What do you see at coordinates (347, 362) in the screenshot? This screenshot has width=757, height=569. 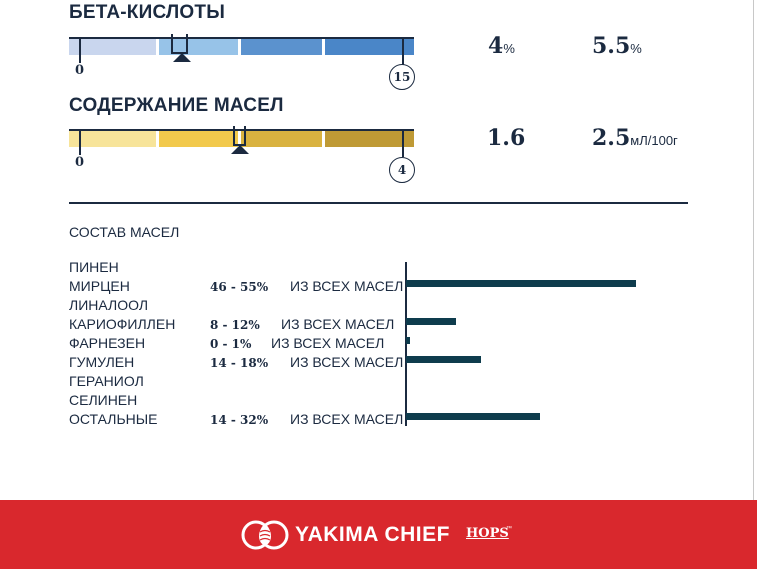 I see `oil-suffix-humulene: ИЗ ВСЕХ МАСЕЛ` at bounding box center [347, 362].